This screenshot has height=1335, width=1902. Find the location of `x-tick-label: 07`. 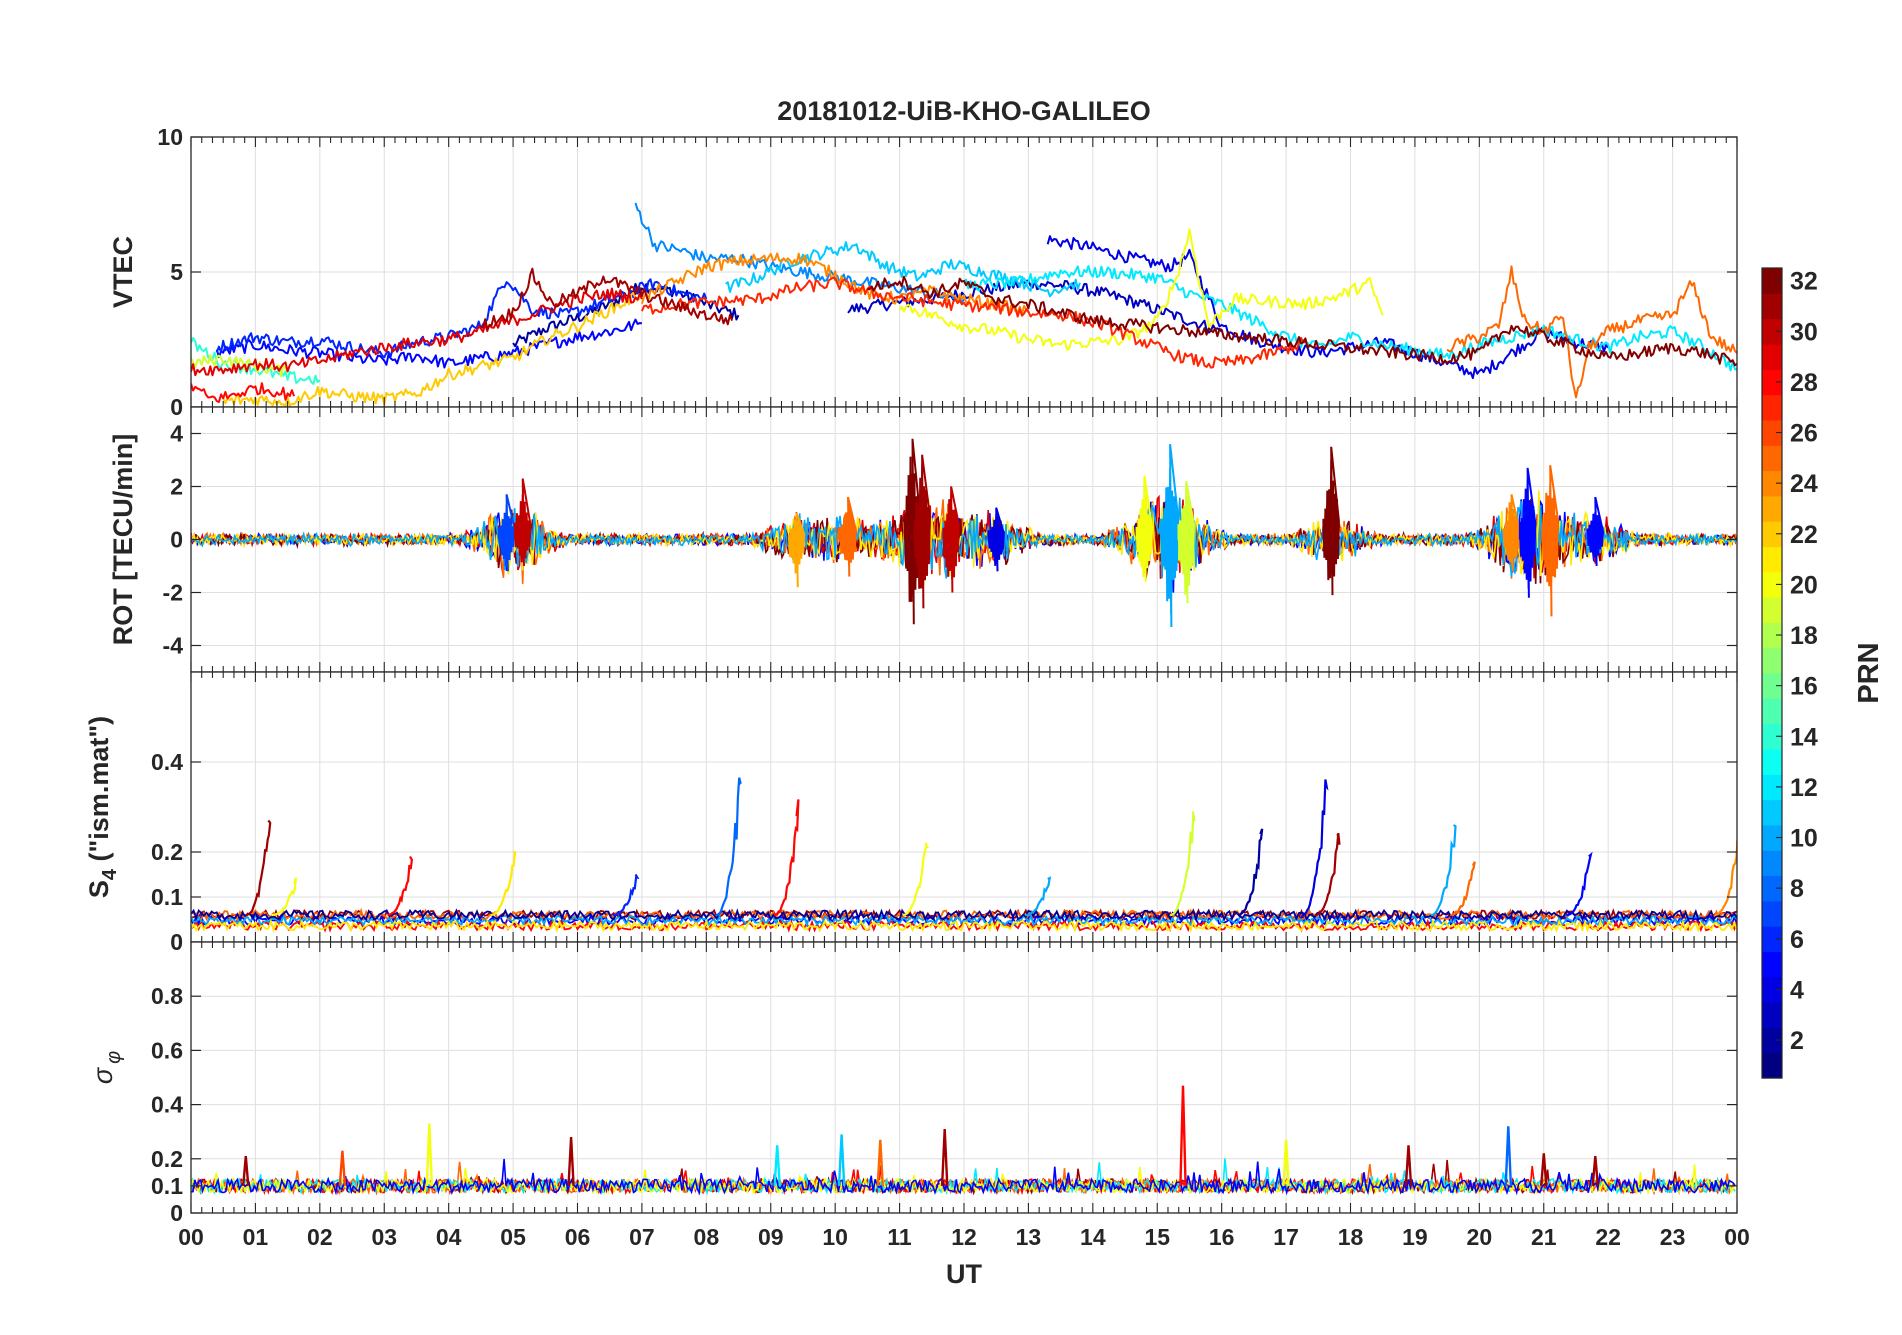

x-tick-label: 07 is located at coordinates (642, 1237).